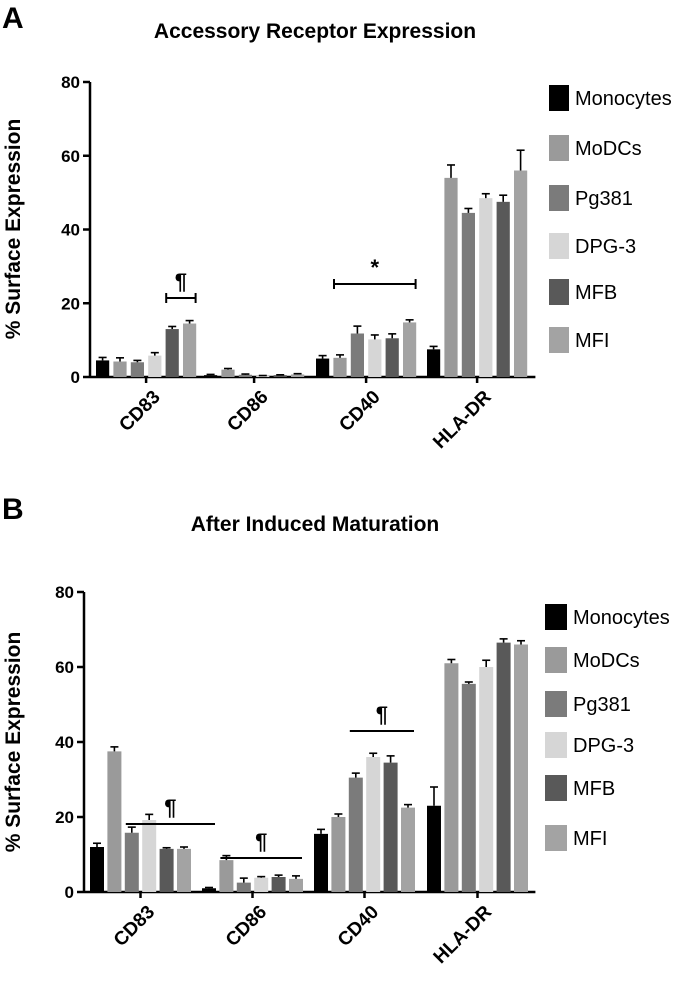 Image resolution: width=690 pixels, height=981 pixels. I want to click on panel-b-y-axis-label: % Surface Expression, so click(13, 742).